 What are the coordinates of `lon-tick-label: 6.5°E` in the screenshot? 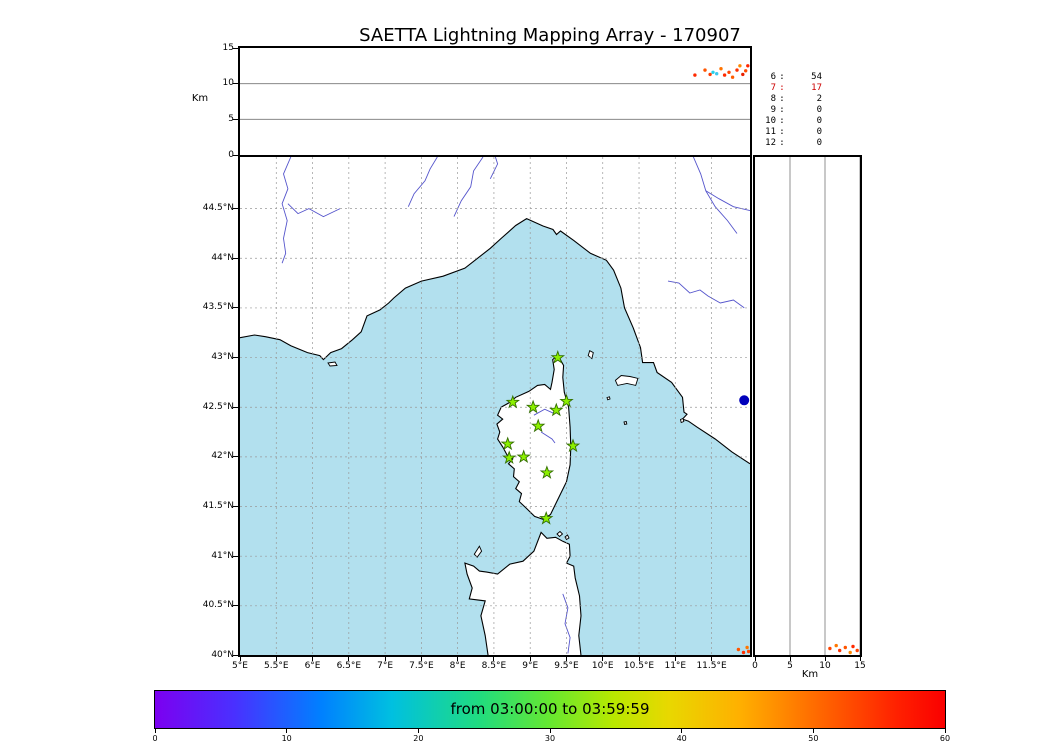 It's located at (349, 666).